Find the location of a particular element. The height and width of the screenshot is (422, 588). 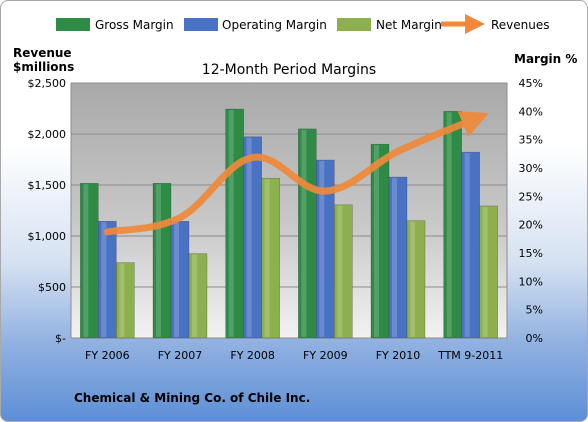

x-tick-label: FY 2009 is located at coordinates (325, 355).